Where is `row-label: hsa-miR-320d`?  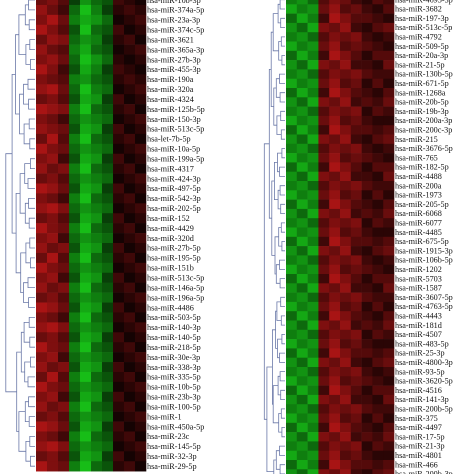 row-label: hsa-miR-320d is located at coordinates (170, 238).